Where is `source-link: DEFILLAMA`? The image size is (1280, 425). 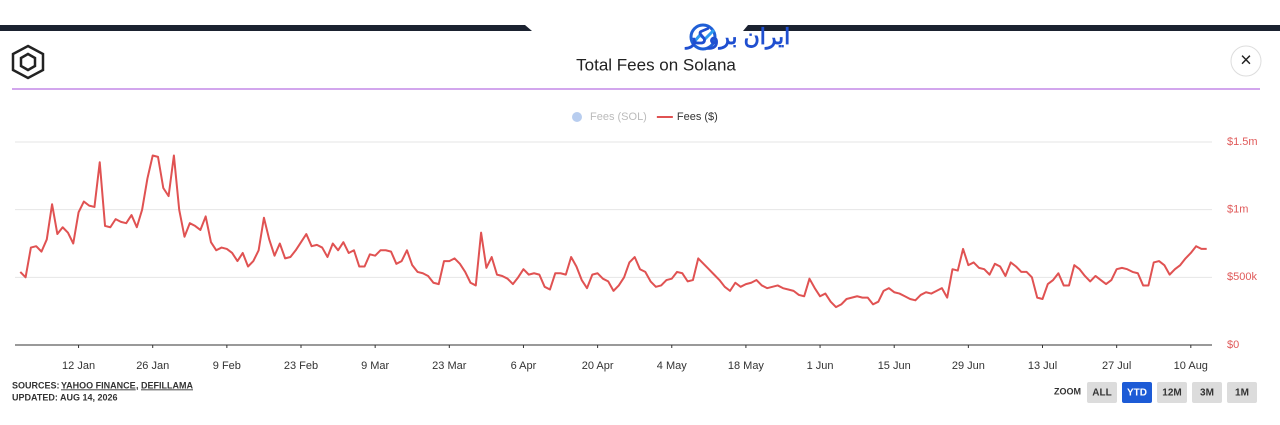 source-link: DEFILLAMA is located at coordinates (167, 385).